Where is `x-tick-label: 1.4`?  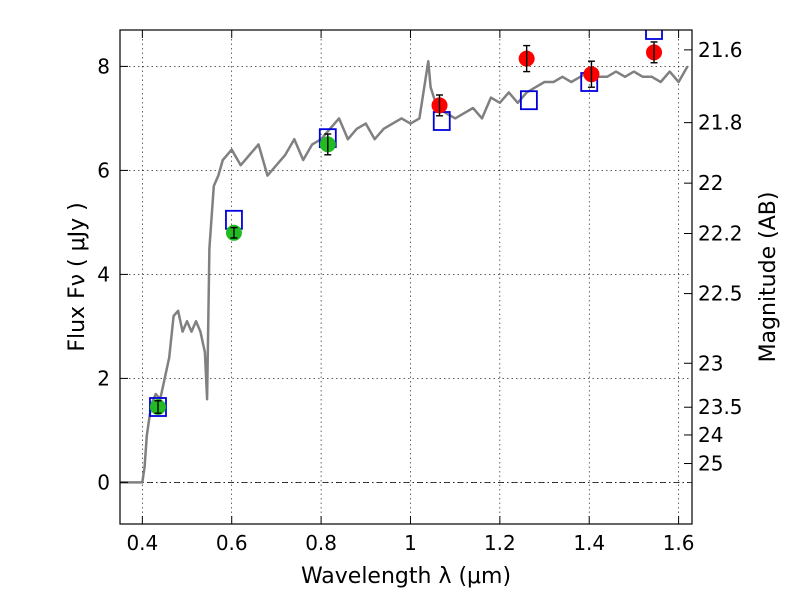 x-tick-label: 1.4 is located at coordinates (589, 543).